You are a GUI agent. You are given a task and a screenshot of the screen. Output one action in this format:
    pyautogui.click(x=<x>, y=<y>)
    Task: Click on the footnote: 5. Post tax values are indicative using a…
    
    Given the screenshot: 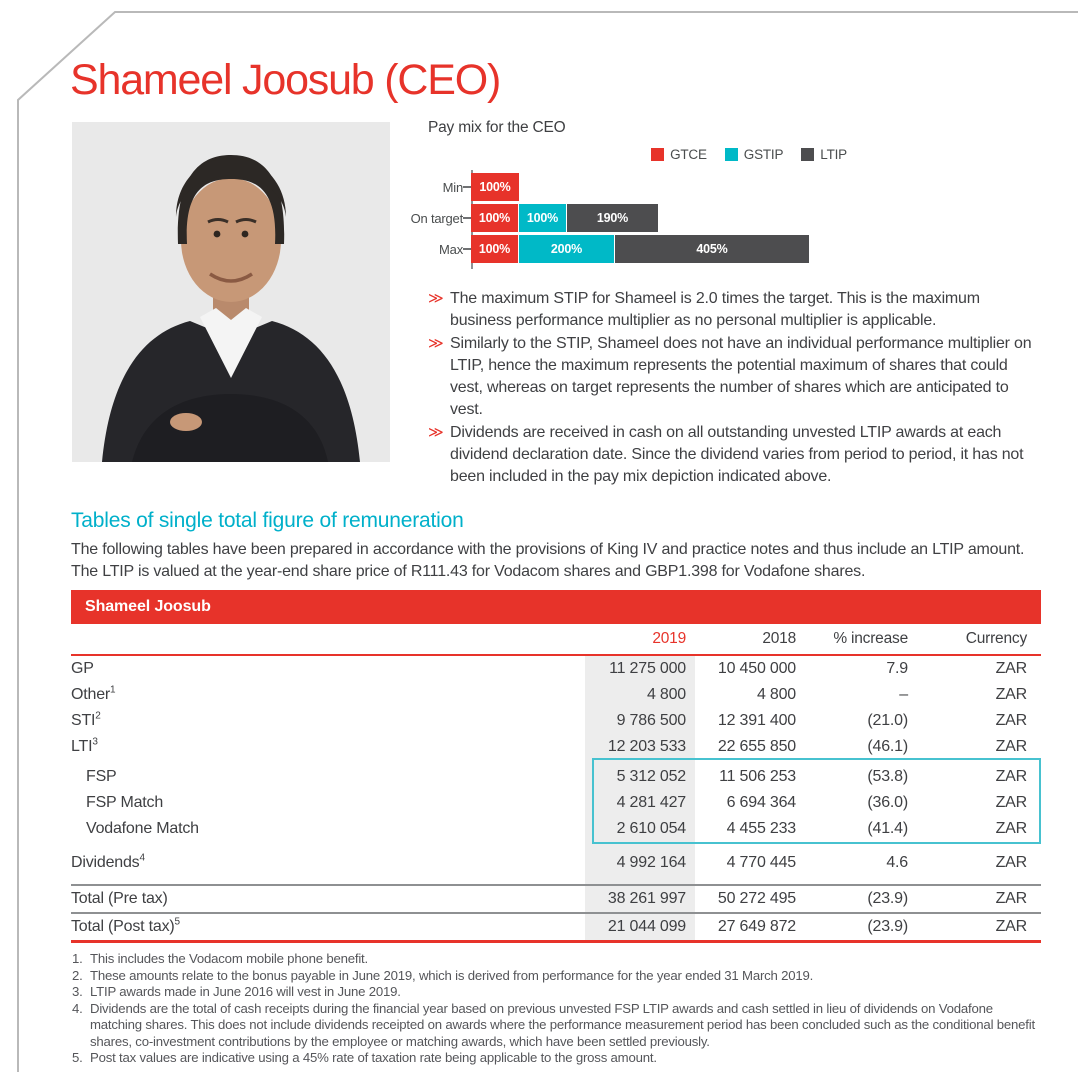 What is the action you would take?
    pyautogui.click(x=364, y=1057)
    